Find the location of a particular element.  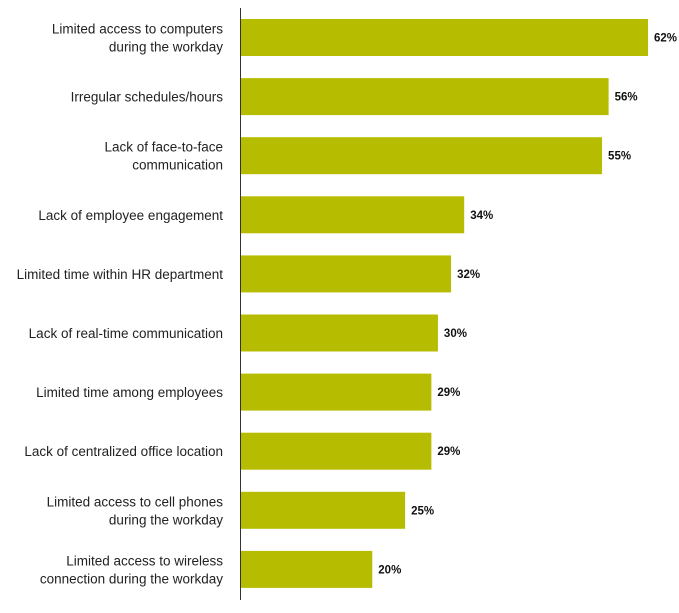

category-label: communication is located at coordinates (177, 165).